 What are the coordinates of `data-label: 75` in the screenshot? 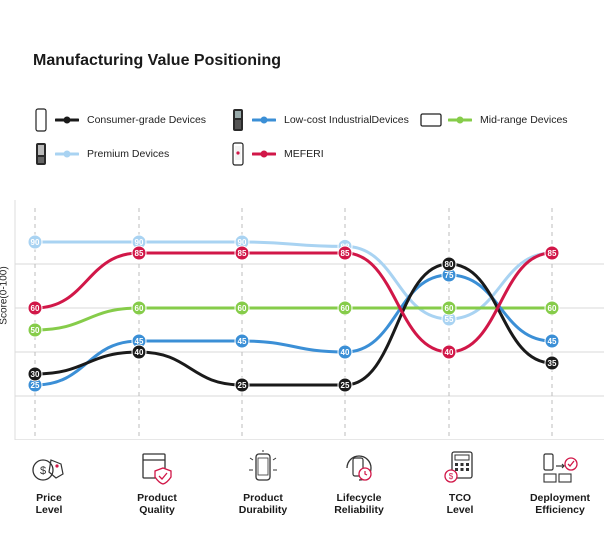 It's located at (449, 275).